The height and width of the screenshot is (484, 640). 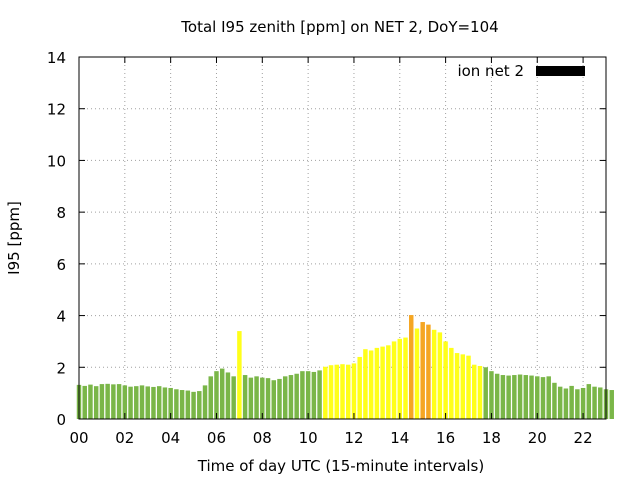 What do you see at coordinates (14, 238) in the screenshot?
I see `y-axis-label: I95 [ppm]` at bounding box center [14, 238].